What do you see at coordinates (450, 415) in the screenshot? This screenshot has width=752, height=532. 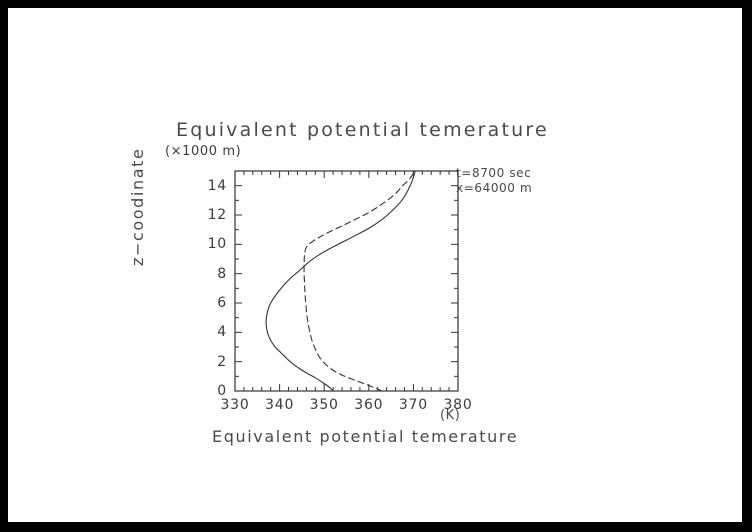 I see `x-axis-unit-label: (K)` at bounding box center [450, 415].